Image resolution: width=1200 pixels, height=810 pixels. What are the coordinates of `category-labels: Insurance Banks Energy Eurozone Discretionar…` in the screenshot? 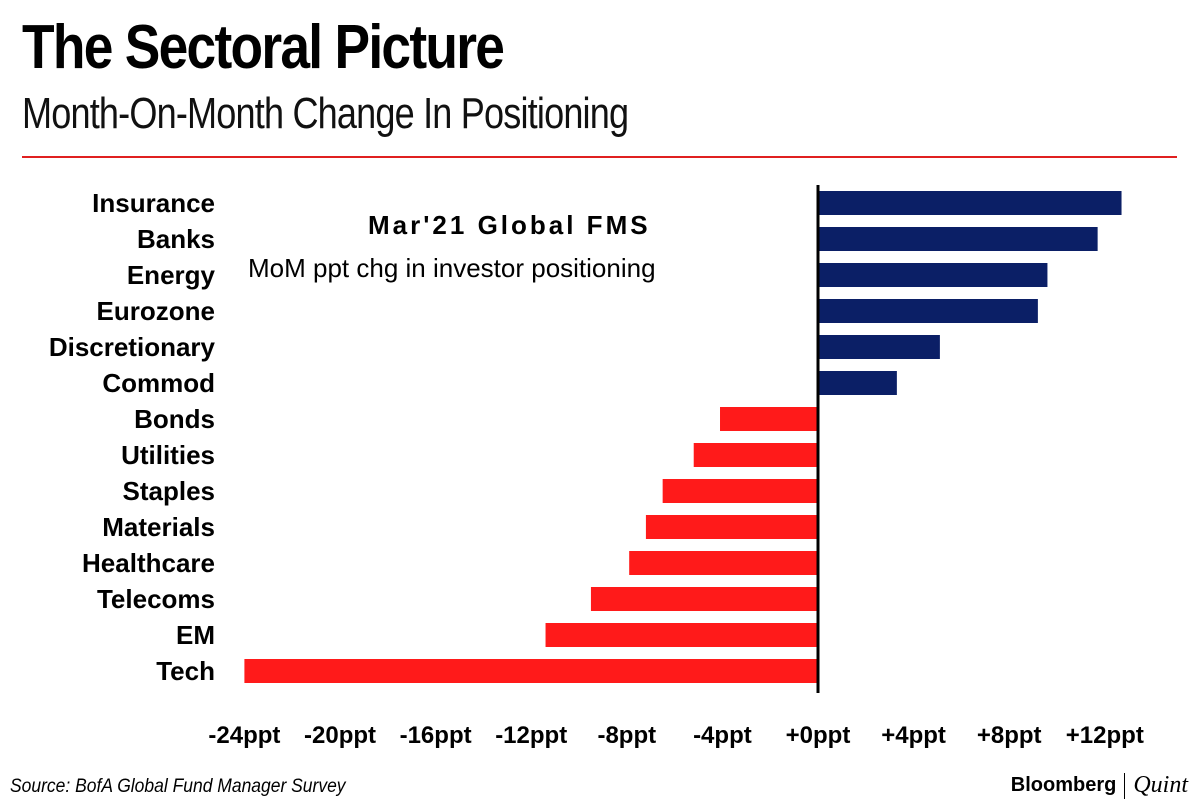 It's located at (132, 437).